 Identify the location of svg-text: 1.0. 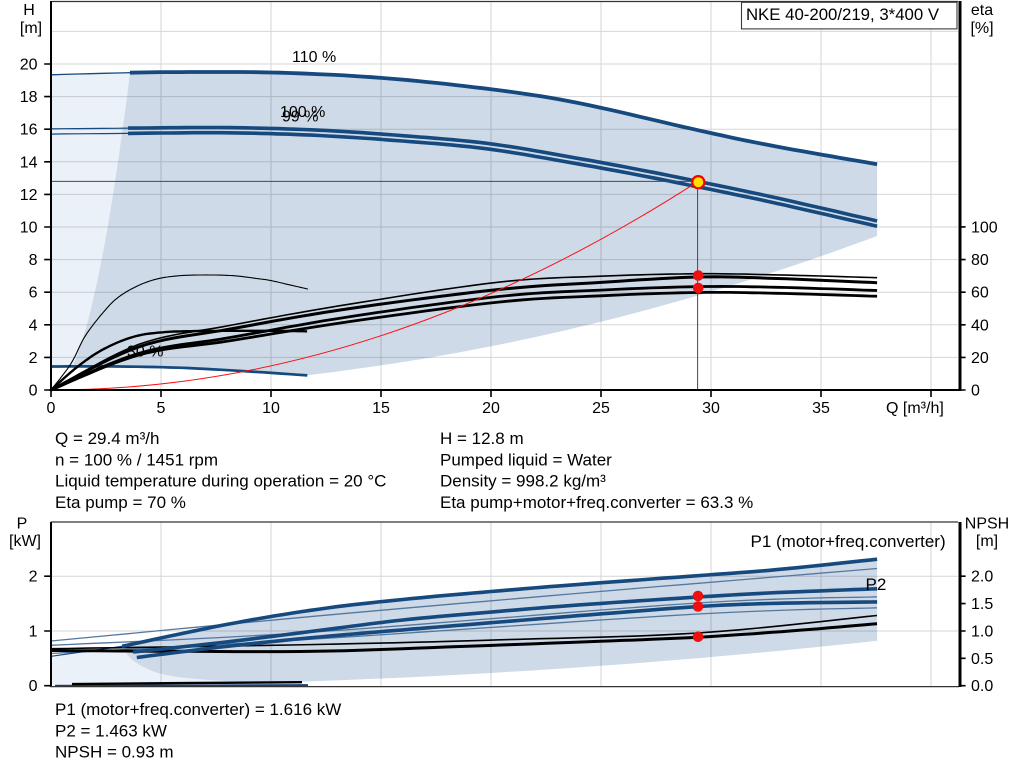
(982, 632).